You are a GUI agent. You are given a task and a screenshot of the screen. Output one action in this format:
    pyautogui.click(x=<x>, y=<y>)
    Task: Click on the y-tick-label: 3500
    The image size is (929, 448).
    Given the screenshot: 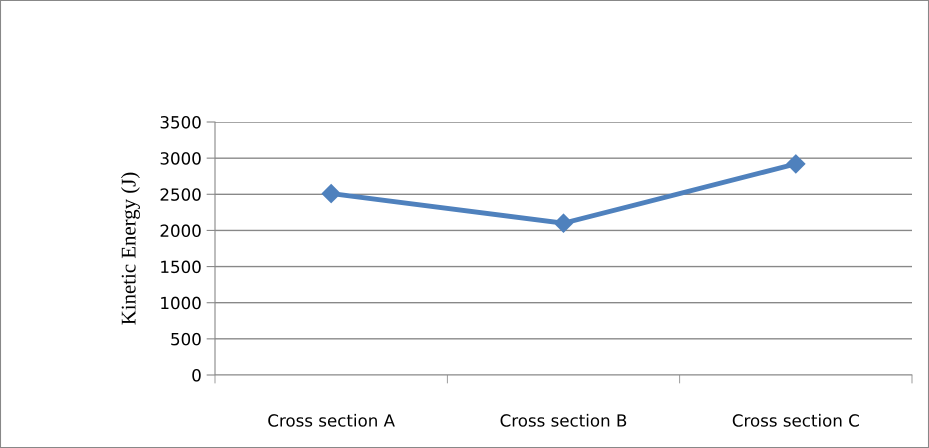 What is the action you would take?
    pyautogui.click(x=180, y=122)
    